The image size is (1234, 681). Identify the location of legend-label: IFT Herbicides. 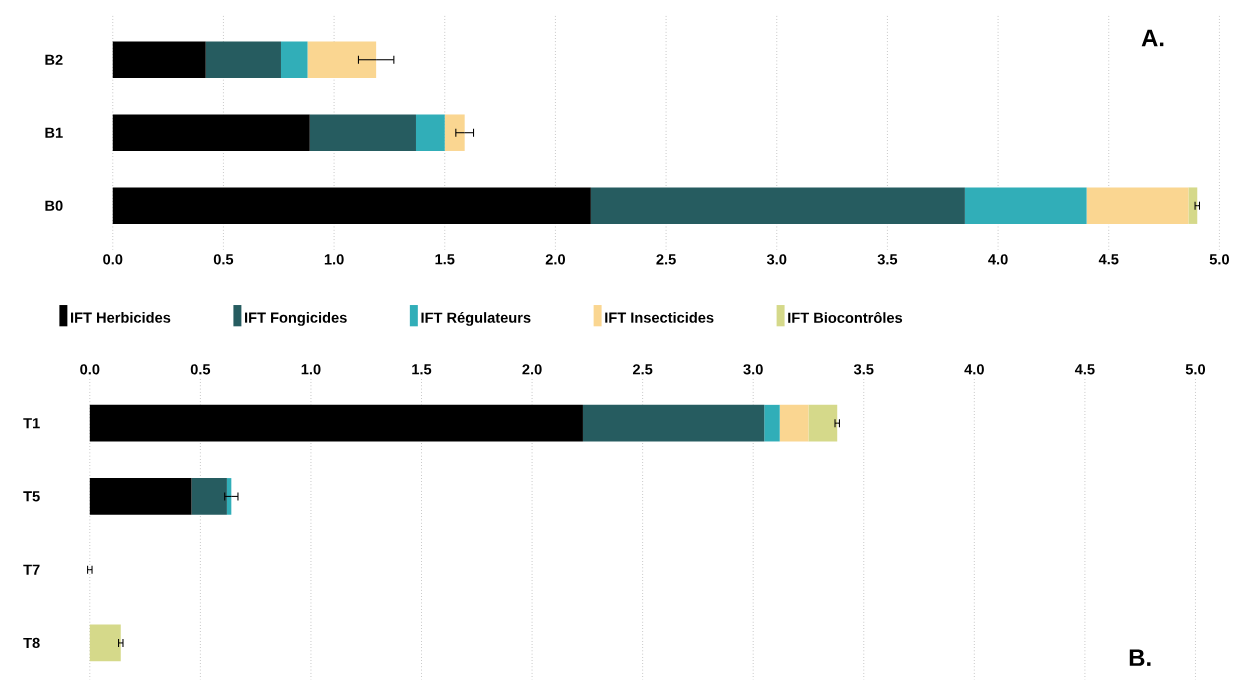
(121, 318).